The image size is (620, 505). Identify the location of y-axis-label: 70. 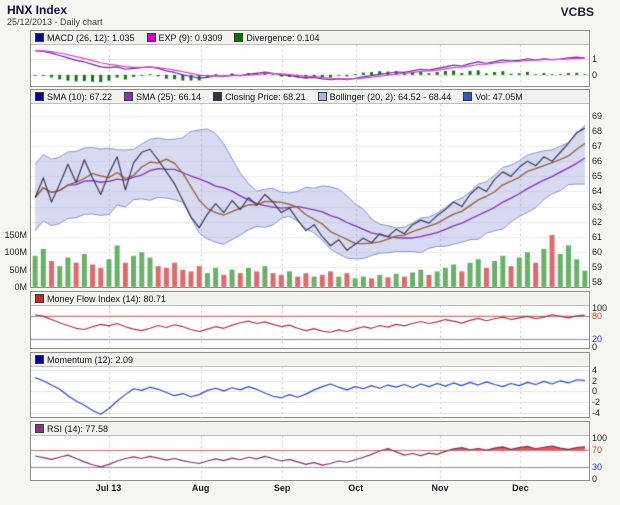
(597, 450).